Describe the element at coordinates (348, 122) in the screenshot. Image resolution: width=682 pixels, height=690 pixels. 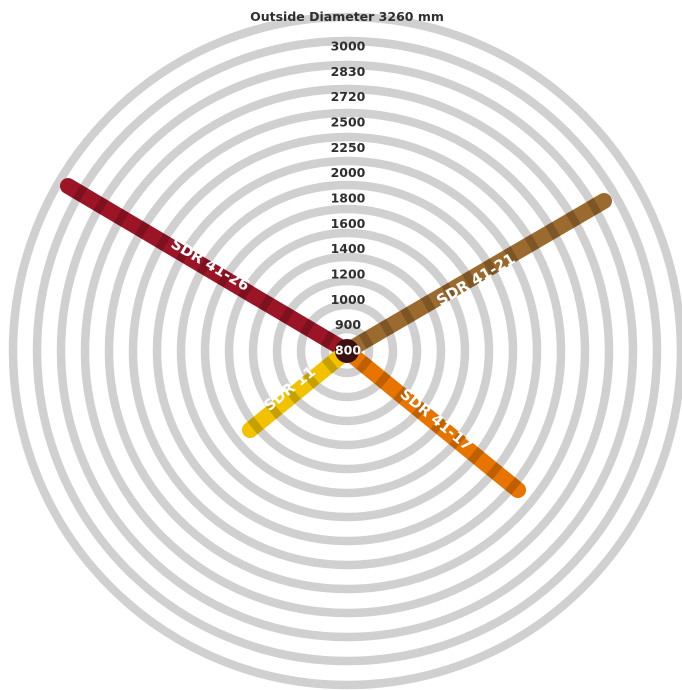
I see `ring-label-2500: 2500` at that location.